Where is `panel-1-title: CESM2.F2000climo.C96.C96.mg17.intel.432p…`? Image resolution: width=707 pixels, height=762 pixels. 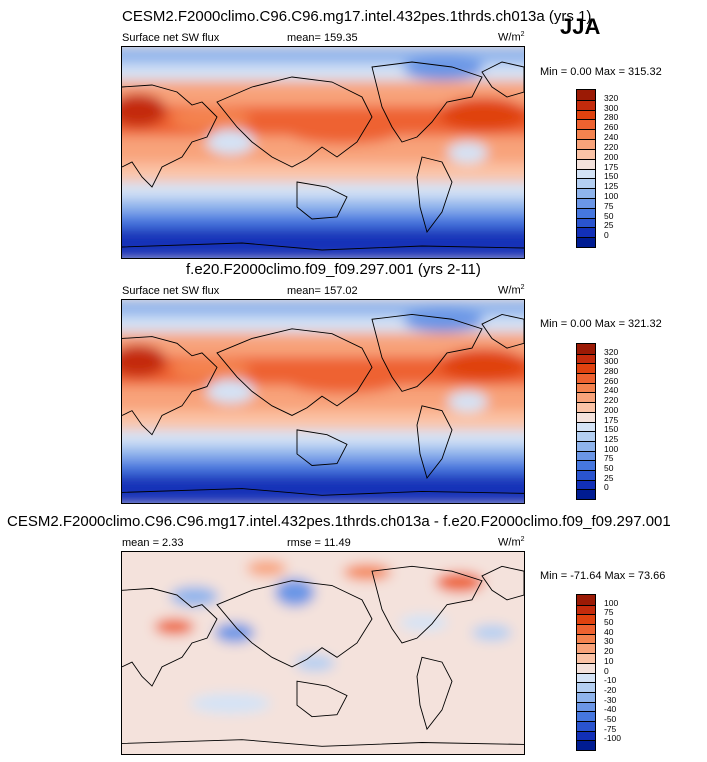 panel-1-title: CESM2.F2000climo.C96.C96.mg17.intel.432p… is located at coordinates (357, 16).